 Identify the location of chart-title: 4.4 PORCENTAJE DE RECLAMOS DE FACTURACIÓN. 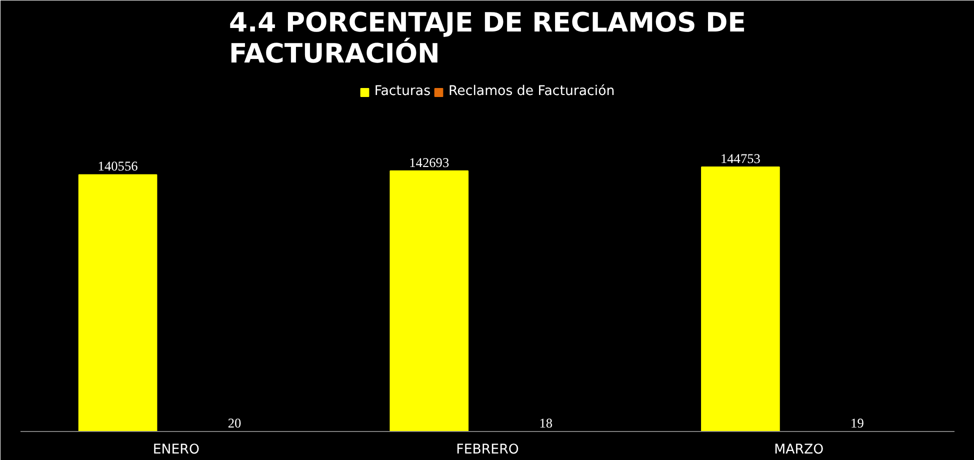
(487, 39).